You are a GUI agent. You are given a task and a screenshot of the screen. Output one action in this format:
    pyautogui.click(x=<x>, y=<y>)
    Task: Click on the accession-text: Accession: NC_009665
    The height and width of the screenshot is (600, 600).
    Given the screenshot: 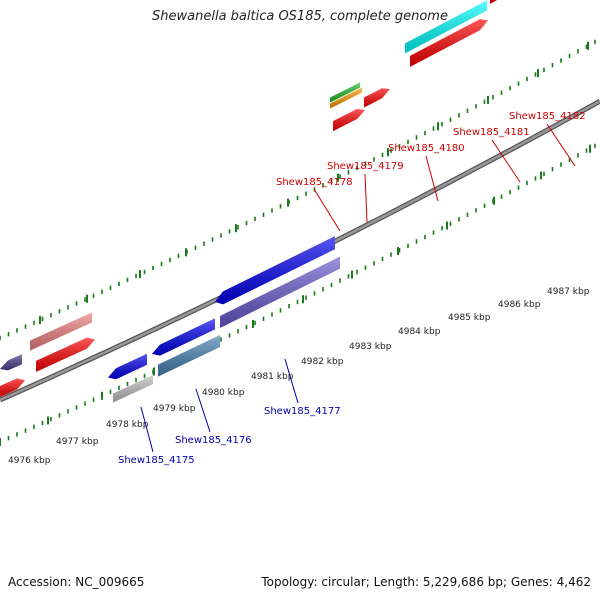 What is the action you would take?
    pyautogui.click(x=76, y=582)
    